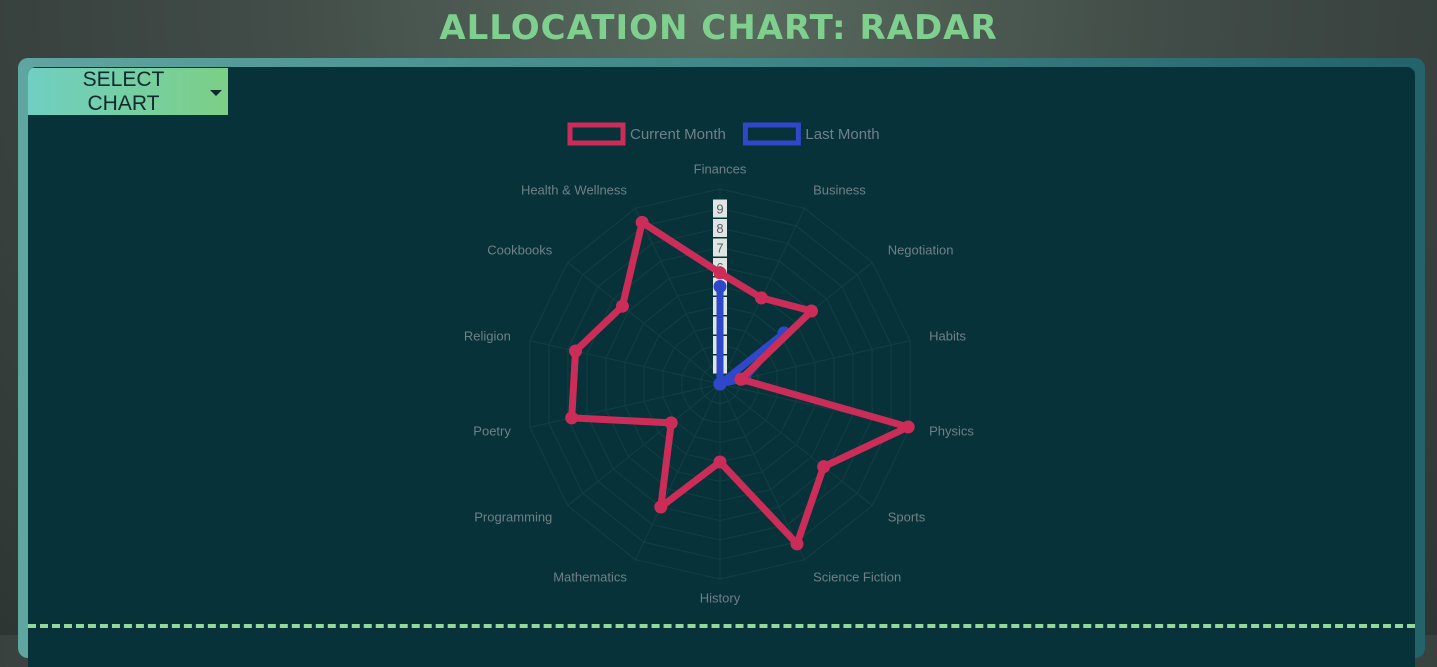 This screenshot has width=1437, height=667. Describe the element at coordinates (678, 134) in the screenshot. I see `legend-label: Current Month` at that location.